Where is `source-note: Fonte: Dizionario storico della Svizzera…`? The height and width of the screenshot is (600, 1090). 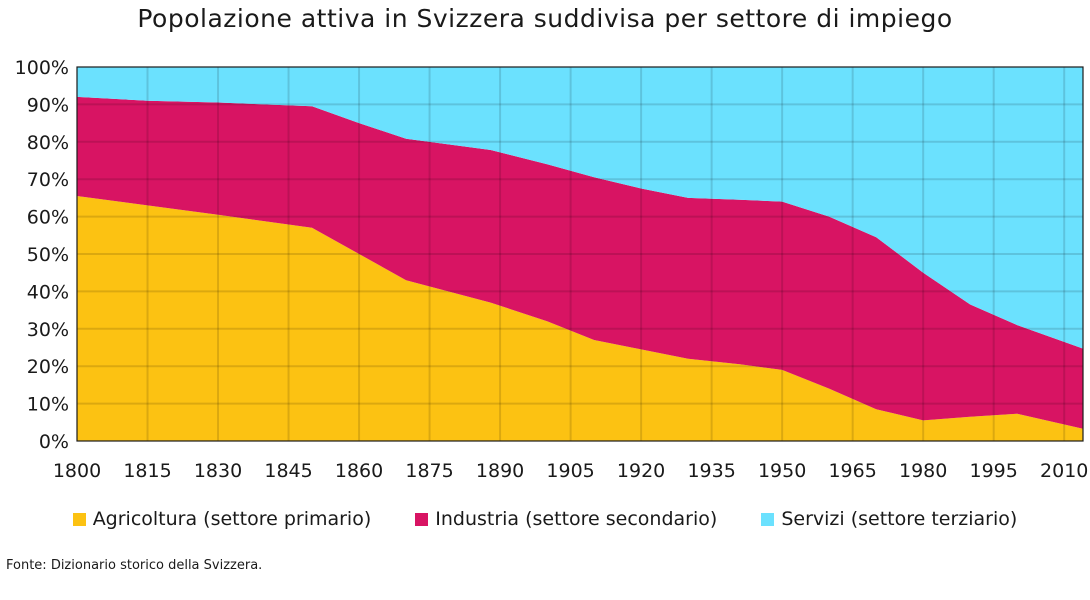 source-note: Fonte: Dizionario storico della Svizzera… is located at coordinates (134, 565).